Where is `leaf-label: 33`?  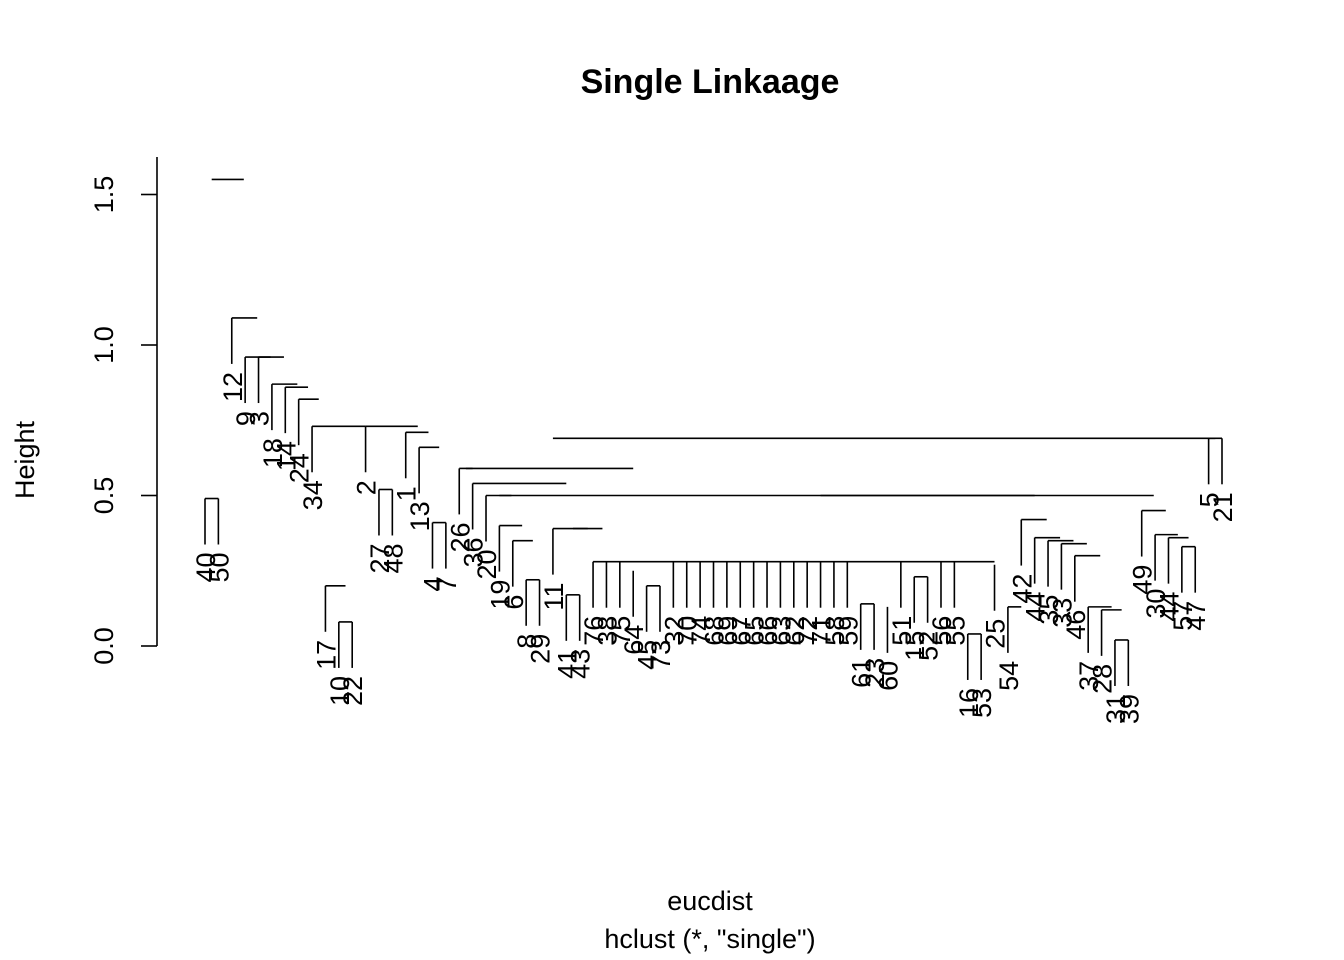 leaf-label: 33 is located at coordinates (1062, 613).